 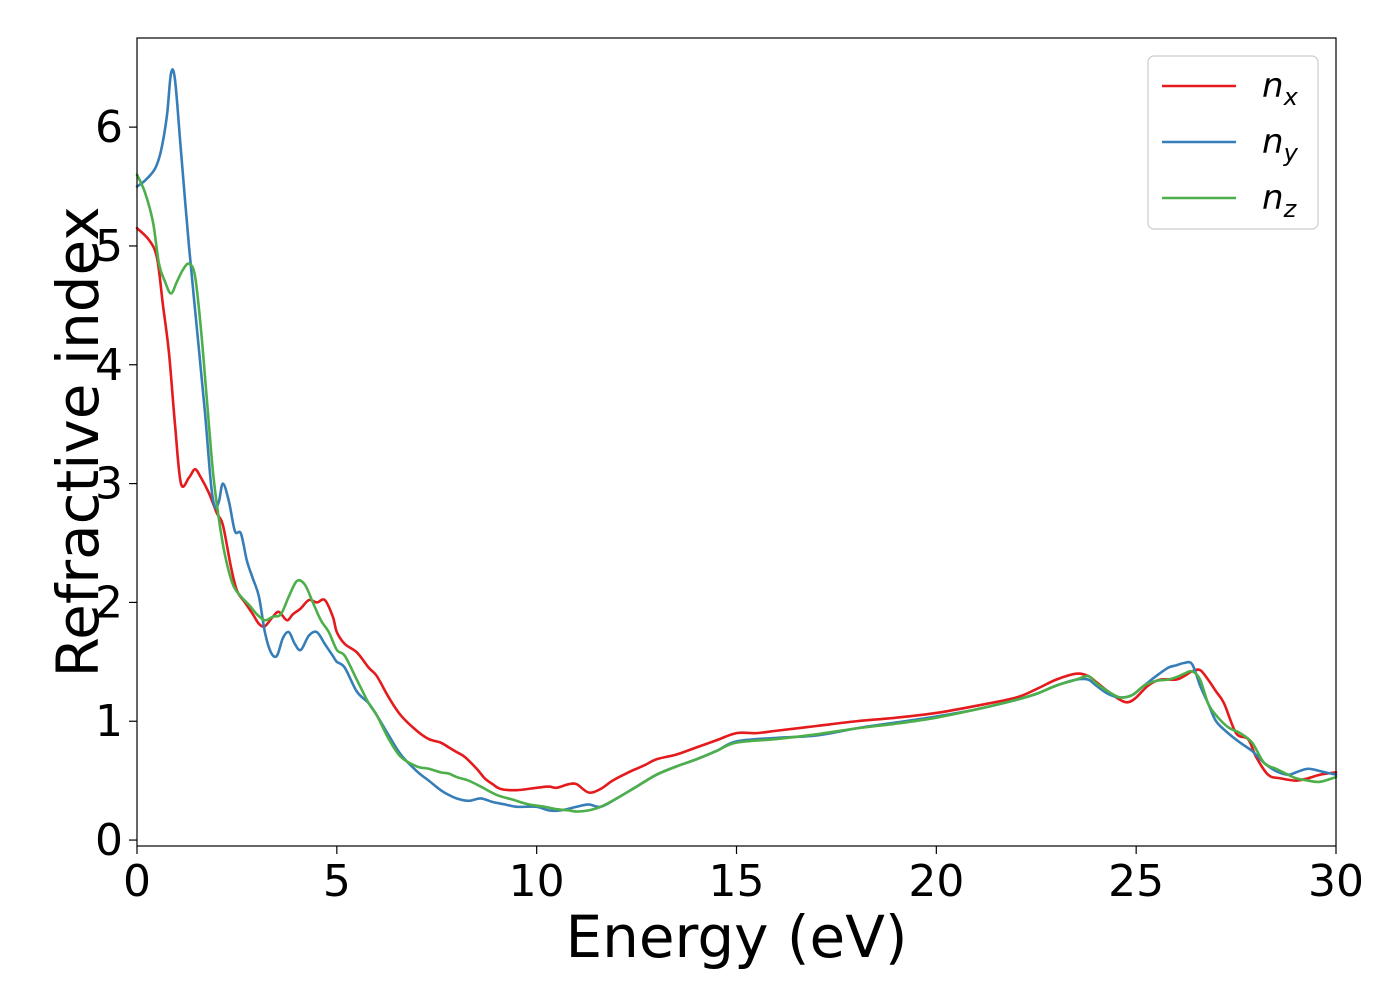 I want to click on legend-label-subscript: x, so click(x=1291, y=97).